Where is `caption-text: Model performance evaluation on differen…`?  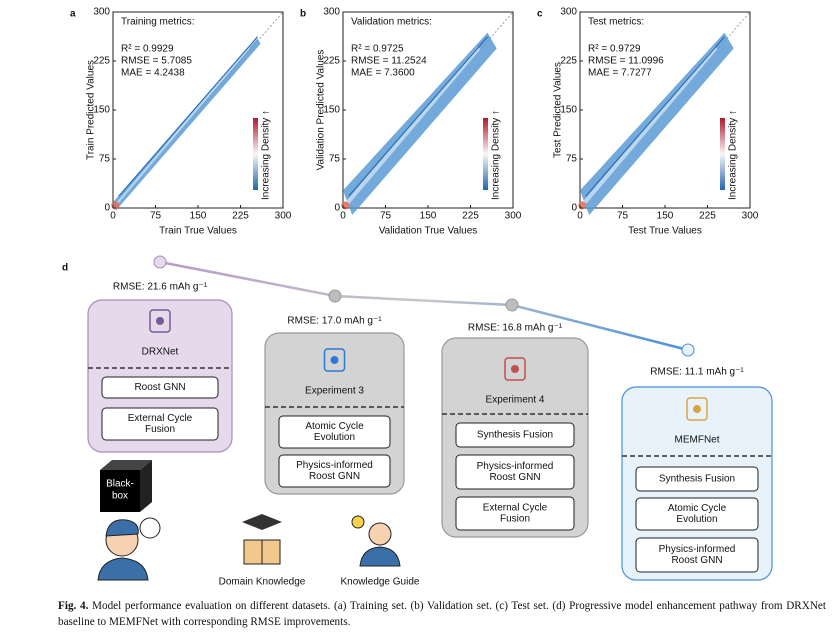 caption-text: Model performance evaluation on differen… is located at coordinates (442, 614).